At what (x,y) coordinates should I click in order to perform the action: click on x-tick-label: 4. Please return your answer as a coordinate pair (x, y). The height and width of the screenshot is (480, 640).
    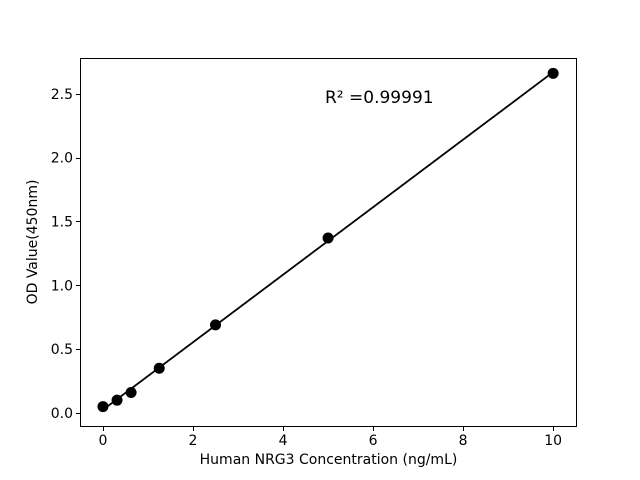
    Looking at the image, I should click on (283, 441).